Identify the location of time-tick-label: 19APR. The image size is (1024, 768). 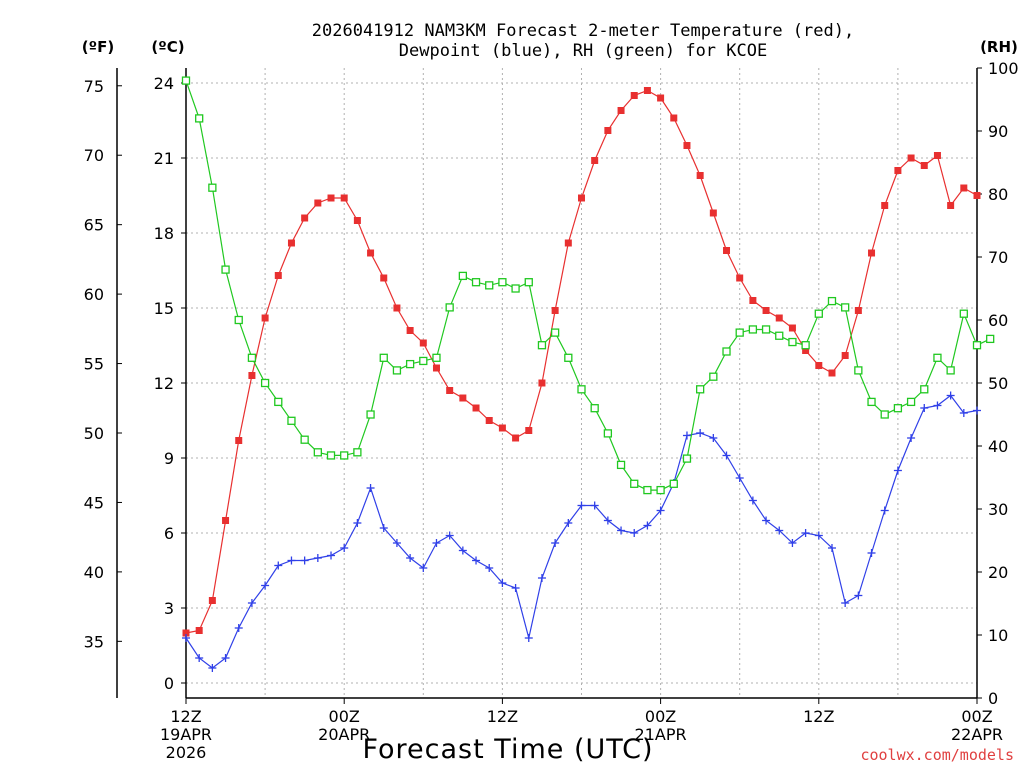
(186, 734).